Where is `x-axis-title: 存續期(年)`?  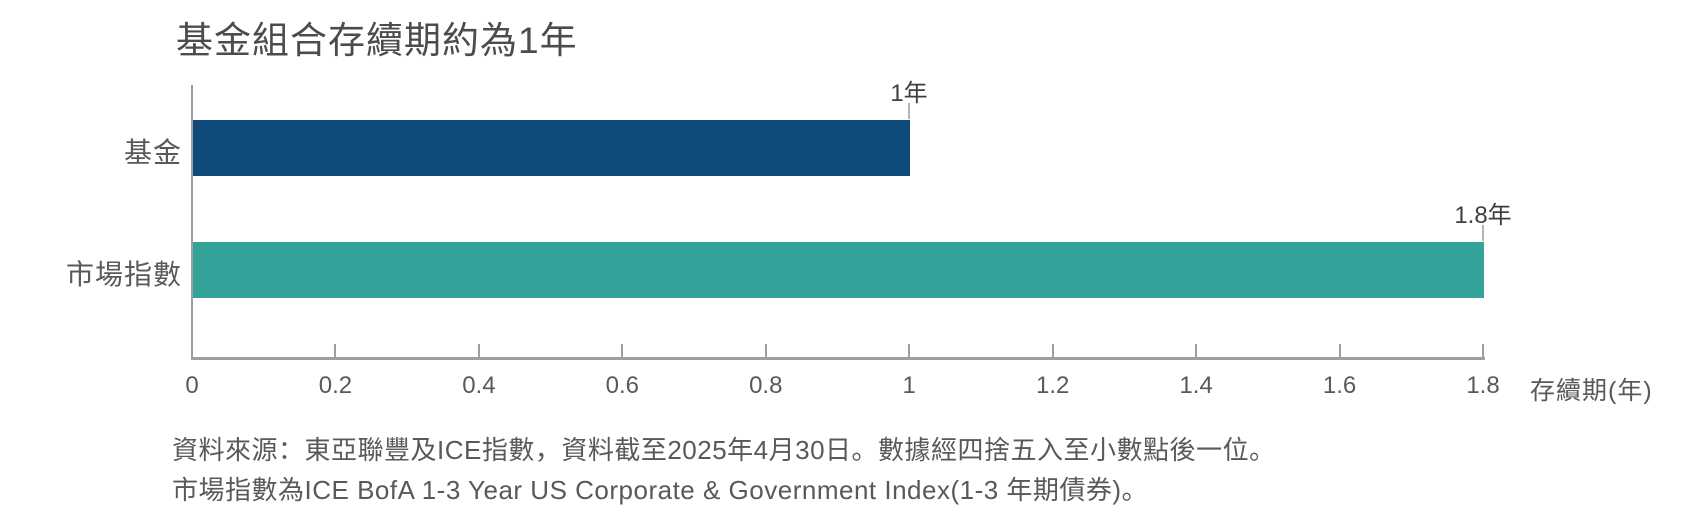 x-axis-title: 存續期(年) is located at coordinates (1591, 391).